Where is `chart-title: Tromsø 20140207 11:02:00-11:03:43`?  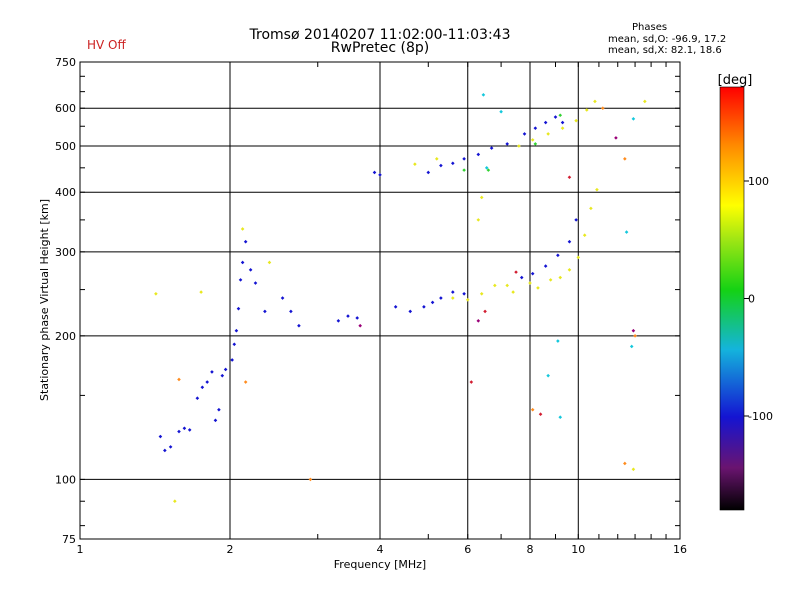
chart-title: Tromsø 20140207 11:02:00-11:03:43 is located at coordinates (380, 35).